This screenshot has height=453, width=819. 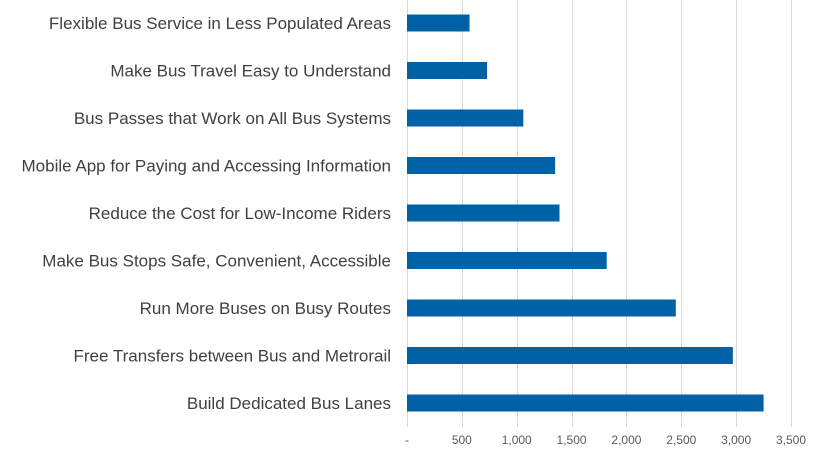 What do you see at coordinates (626, 440) in the screenshot?
I see `x-tick-label: 2,000` at bounding box center [626, 440].